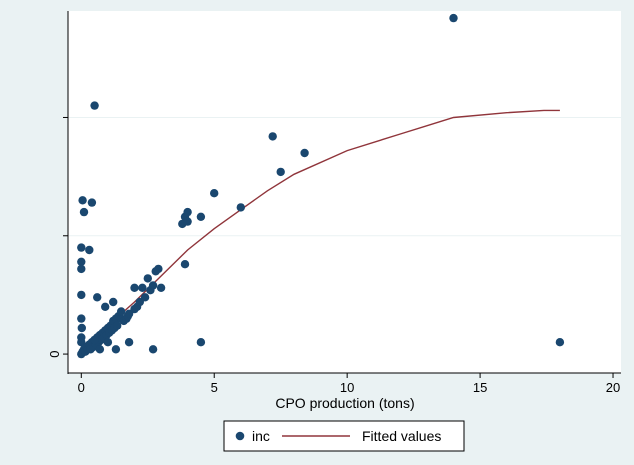 This screenshot has width=634, height=465. Describe the element at coordinates (57, 237) in the screenshot. I see `y-ticks: 0` at that location.